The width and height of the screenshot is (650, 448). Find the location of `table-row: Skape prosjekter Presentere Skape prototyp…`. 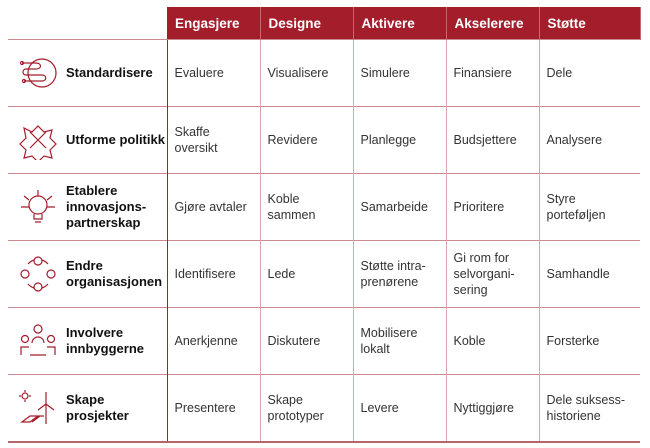

table-row: Skape prosjekter Presentere Skape prototyp… is located at coordinates (324, 408).